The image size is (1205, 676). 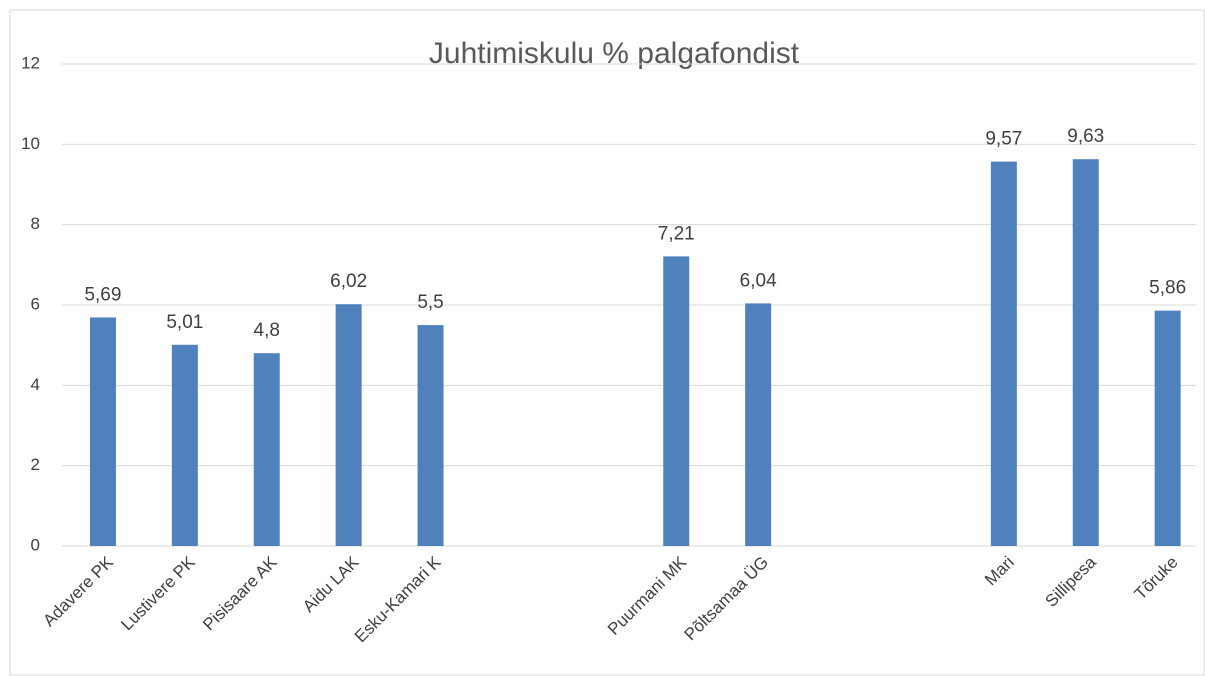 I want to click on value-label: 5,69, so click(x=102, y=294).